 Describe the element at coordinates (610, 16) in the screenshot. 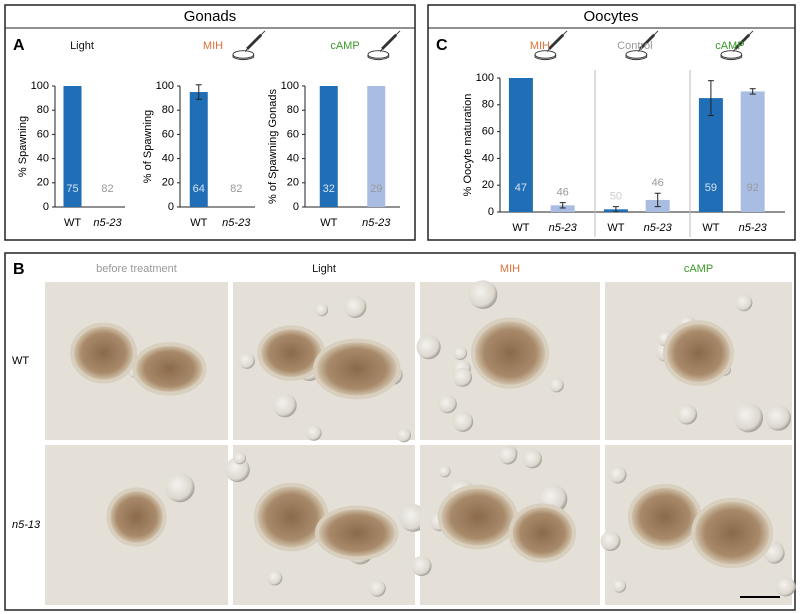

I see `panel-header: Oocytes` at that location.